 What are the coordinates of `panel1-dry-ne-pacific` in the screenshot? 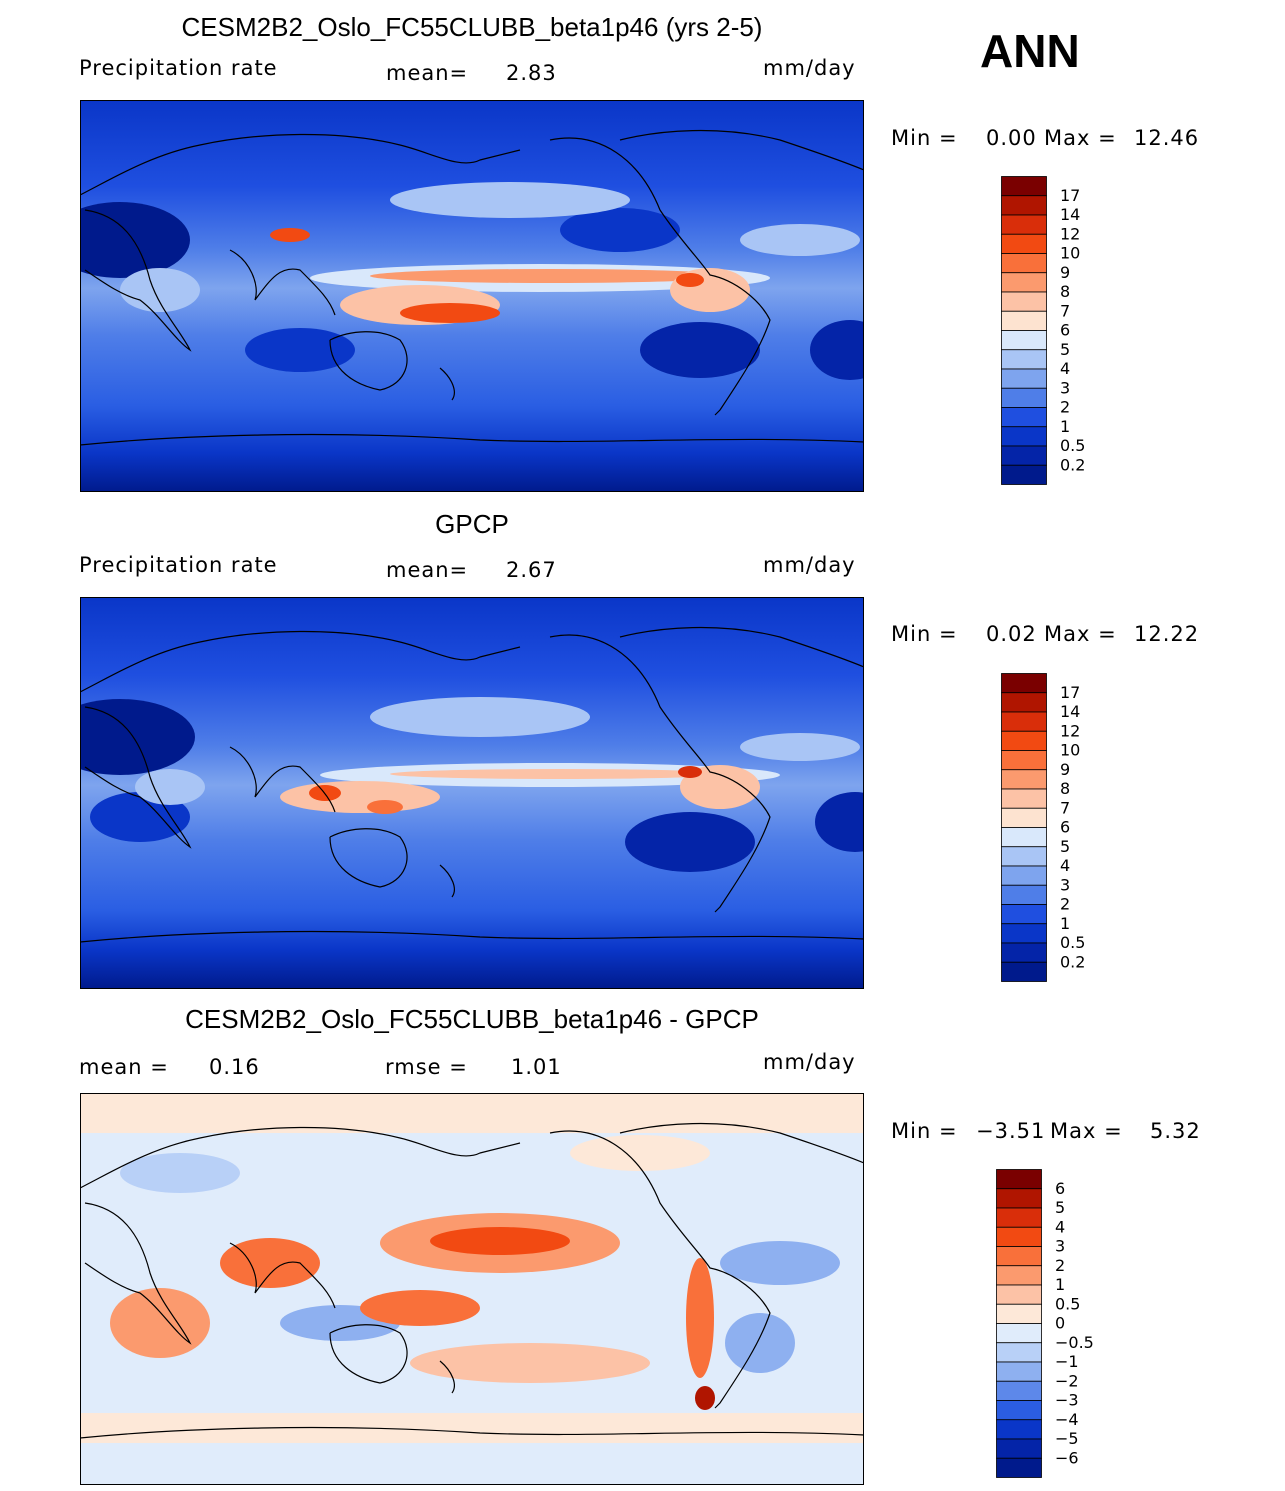 It's located at (620, 230).